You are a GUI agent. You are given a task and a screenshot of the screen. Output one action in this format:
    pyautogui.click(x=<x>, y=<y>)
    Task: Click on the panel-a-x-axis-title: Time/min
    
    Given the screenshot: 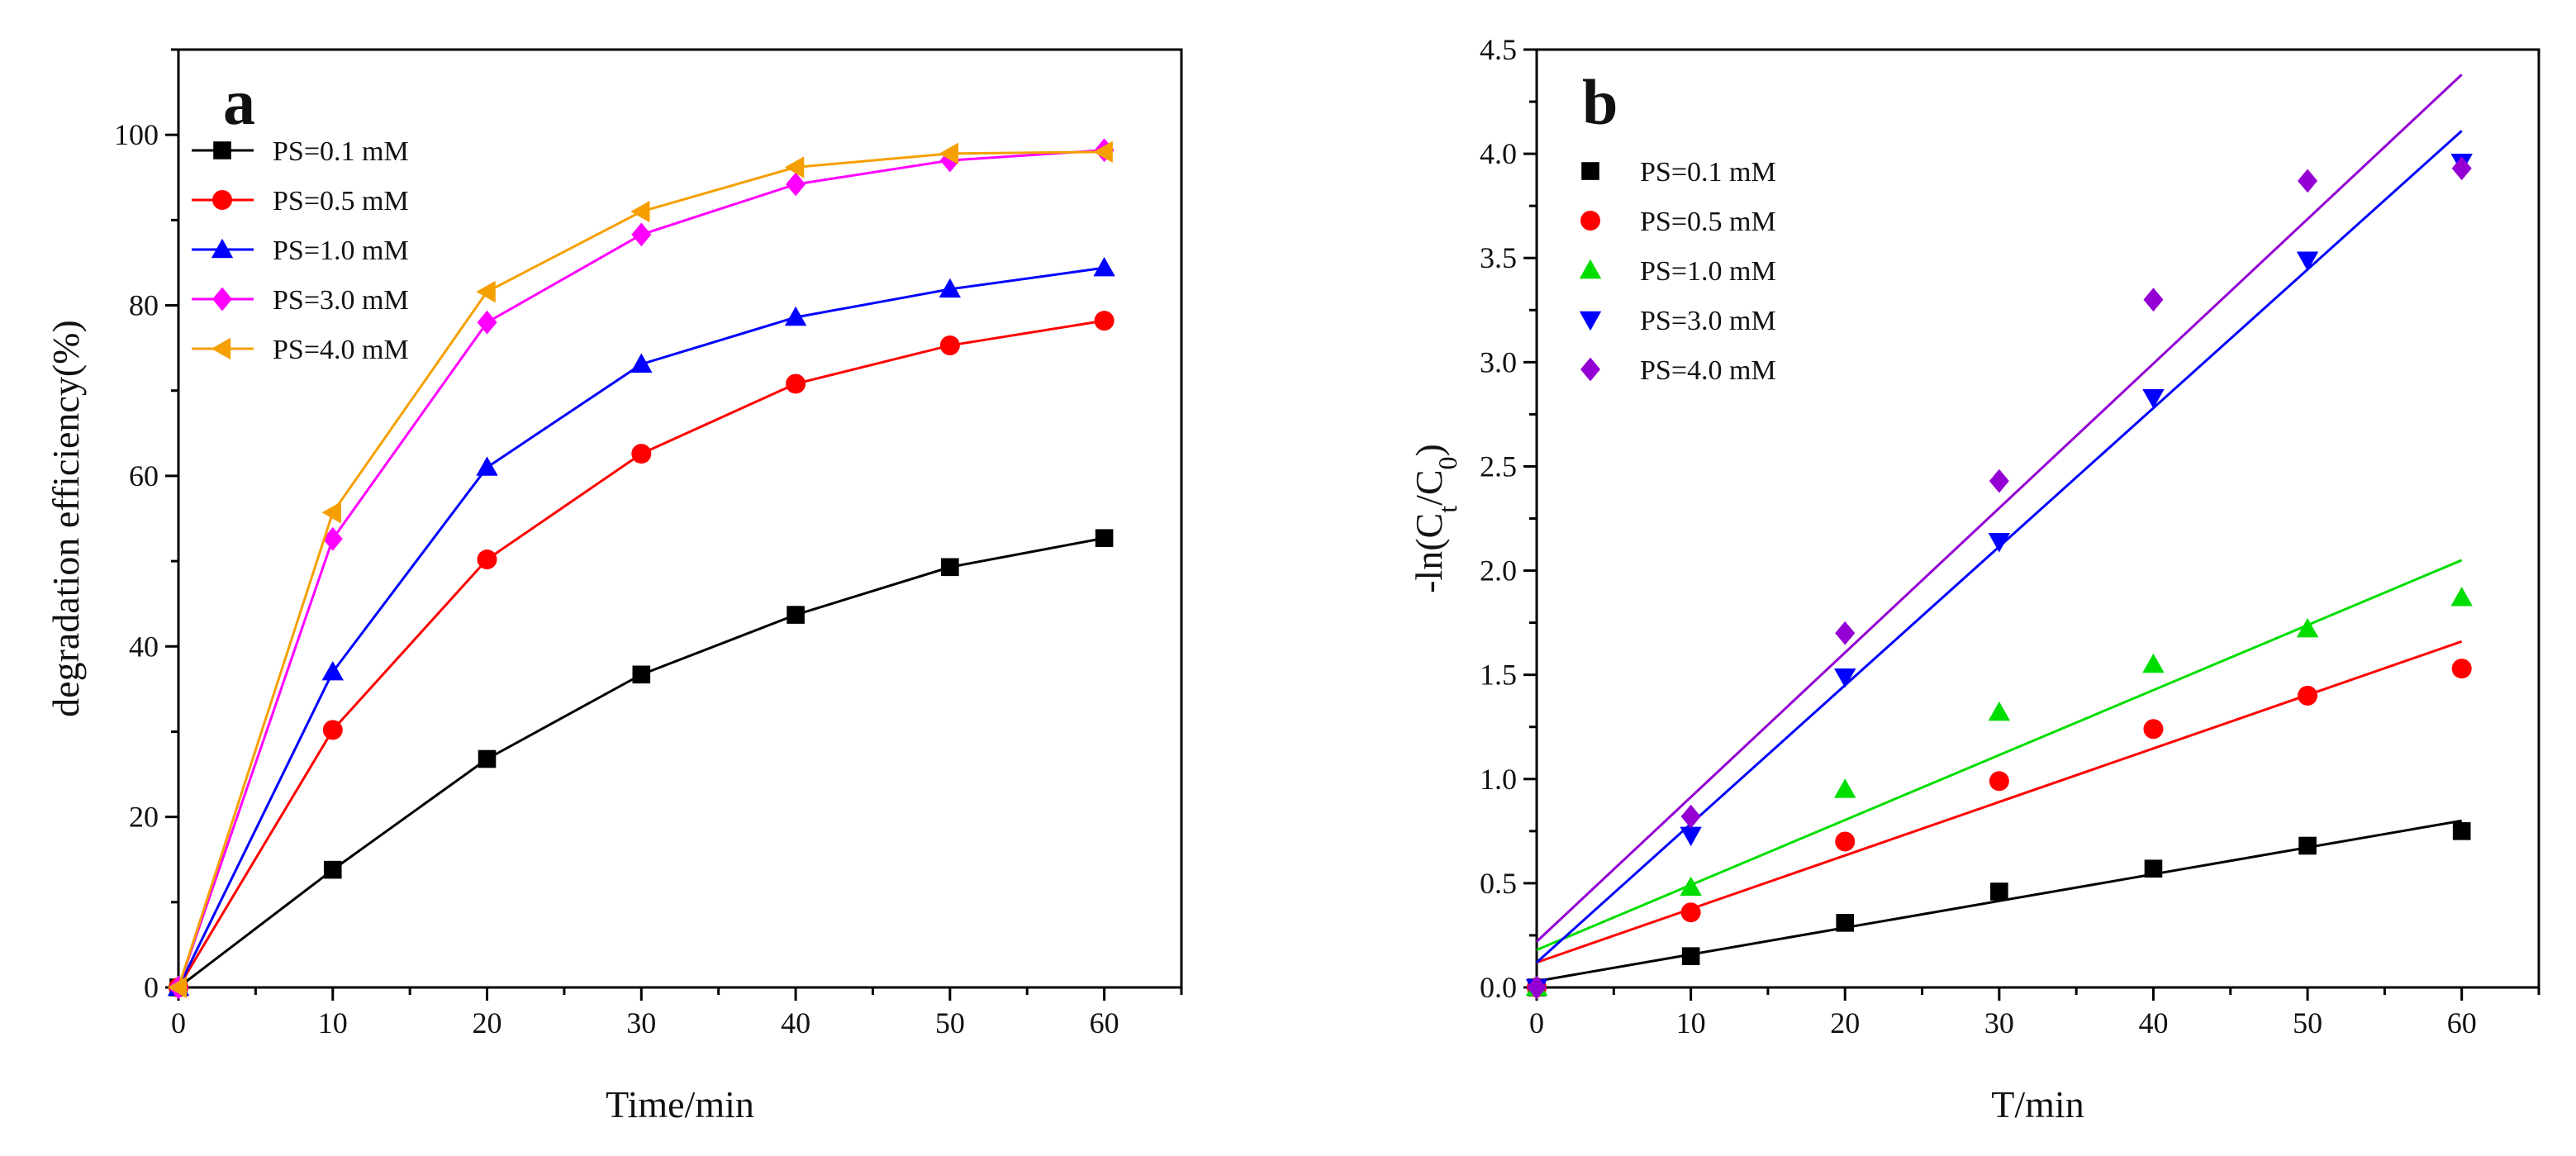 What is the action you would take?
    pyautogui.click(x=680, y=1104)
    